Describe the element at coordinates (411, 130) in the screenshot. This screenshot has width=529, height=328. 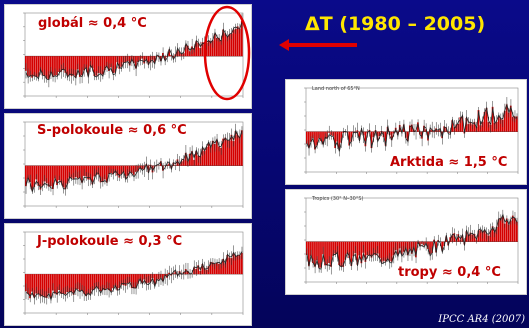
I see `arctic-chart` at that location.